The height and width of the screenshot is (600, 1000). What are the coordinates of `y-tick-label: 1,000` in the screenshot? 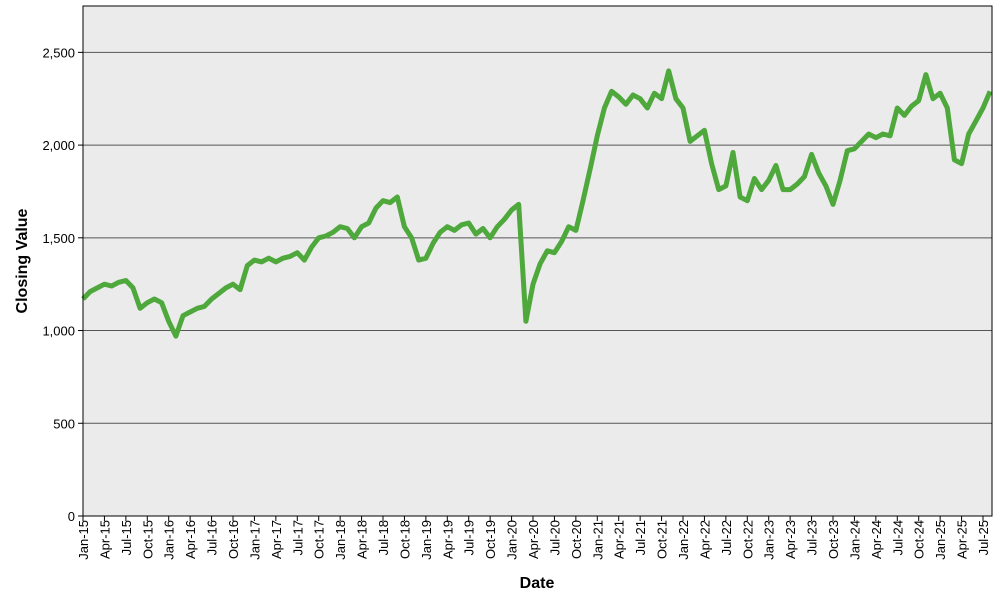 It's located at (58, 331).